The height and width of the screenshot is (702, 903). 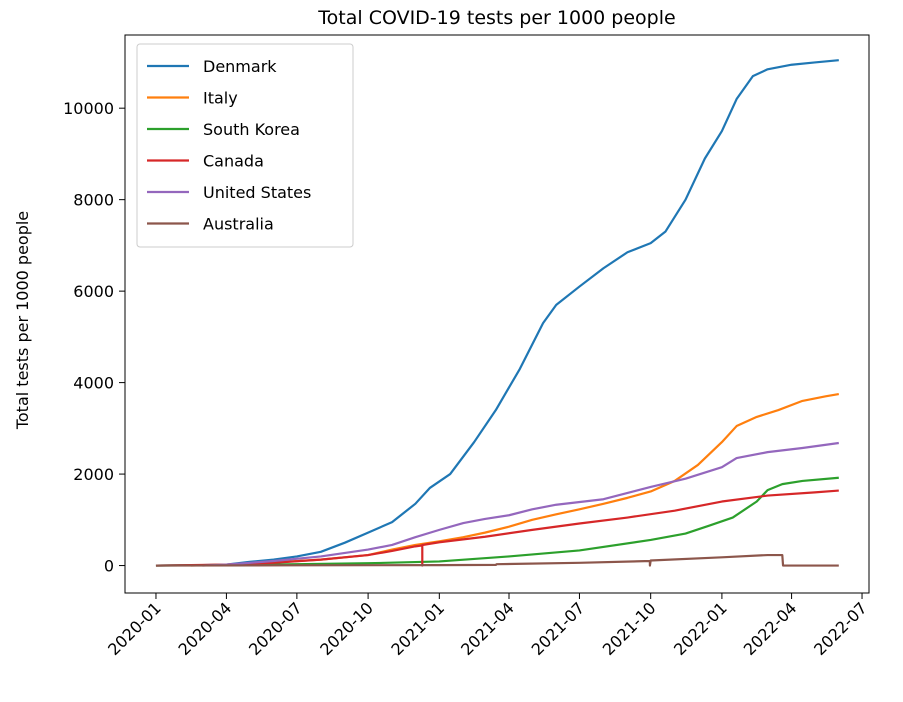 What do you see at coordinates (275, 628) in the screenshot?
I see `x-tick-label: 2020-07` at bounding box center [275, 628].